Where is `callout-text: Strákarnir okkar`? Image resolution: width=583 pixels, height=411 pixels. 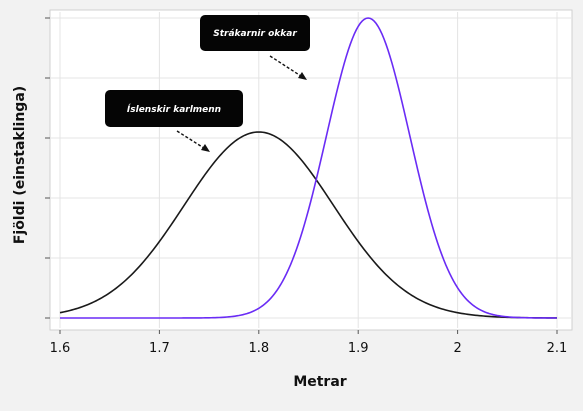 callout-text: Strákarnir okkar is located at coordinates (255, 34).